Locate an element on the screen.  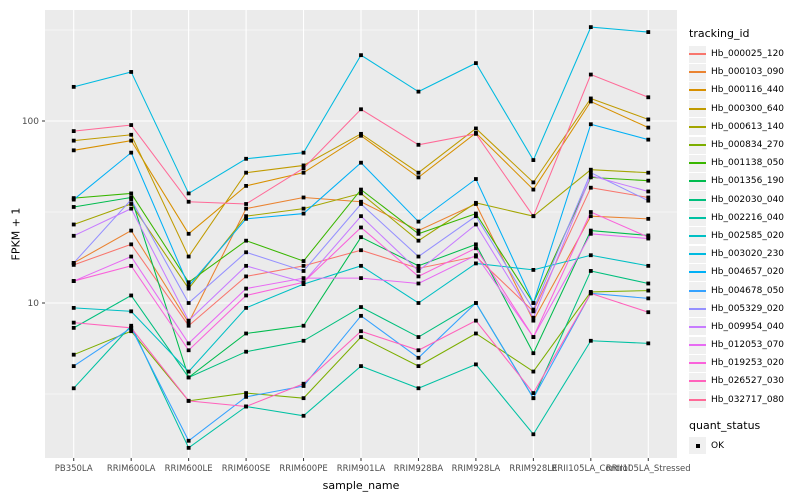
legend-label: Hb_000025_120 is located at coordinates (748, 54).